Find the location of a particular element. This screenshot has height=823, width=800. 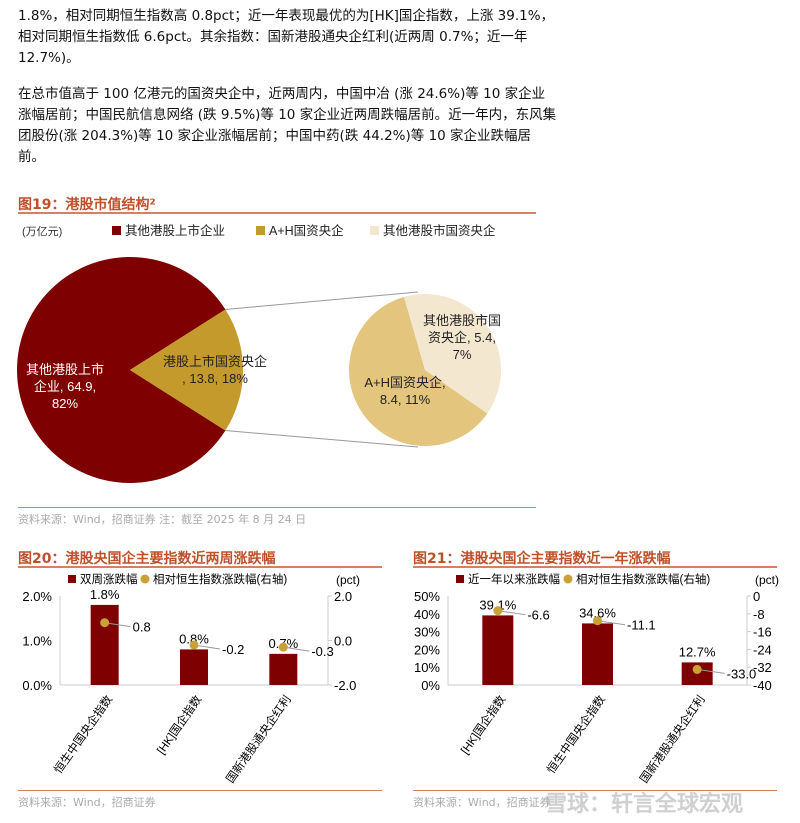

fig21-source: 资料来源：Wind，招商证券 is located at coordinates (482, 802).